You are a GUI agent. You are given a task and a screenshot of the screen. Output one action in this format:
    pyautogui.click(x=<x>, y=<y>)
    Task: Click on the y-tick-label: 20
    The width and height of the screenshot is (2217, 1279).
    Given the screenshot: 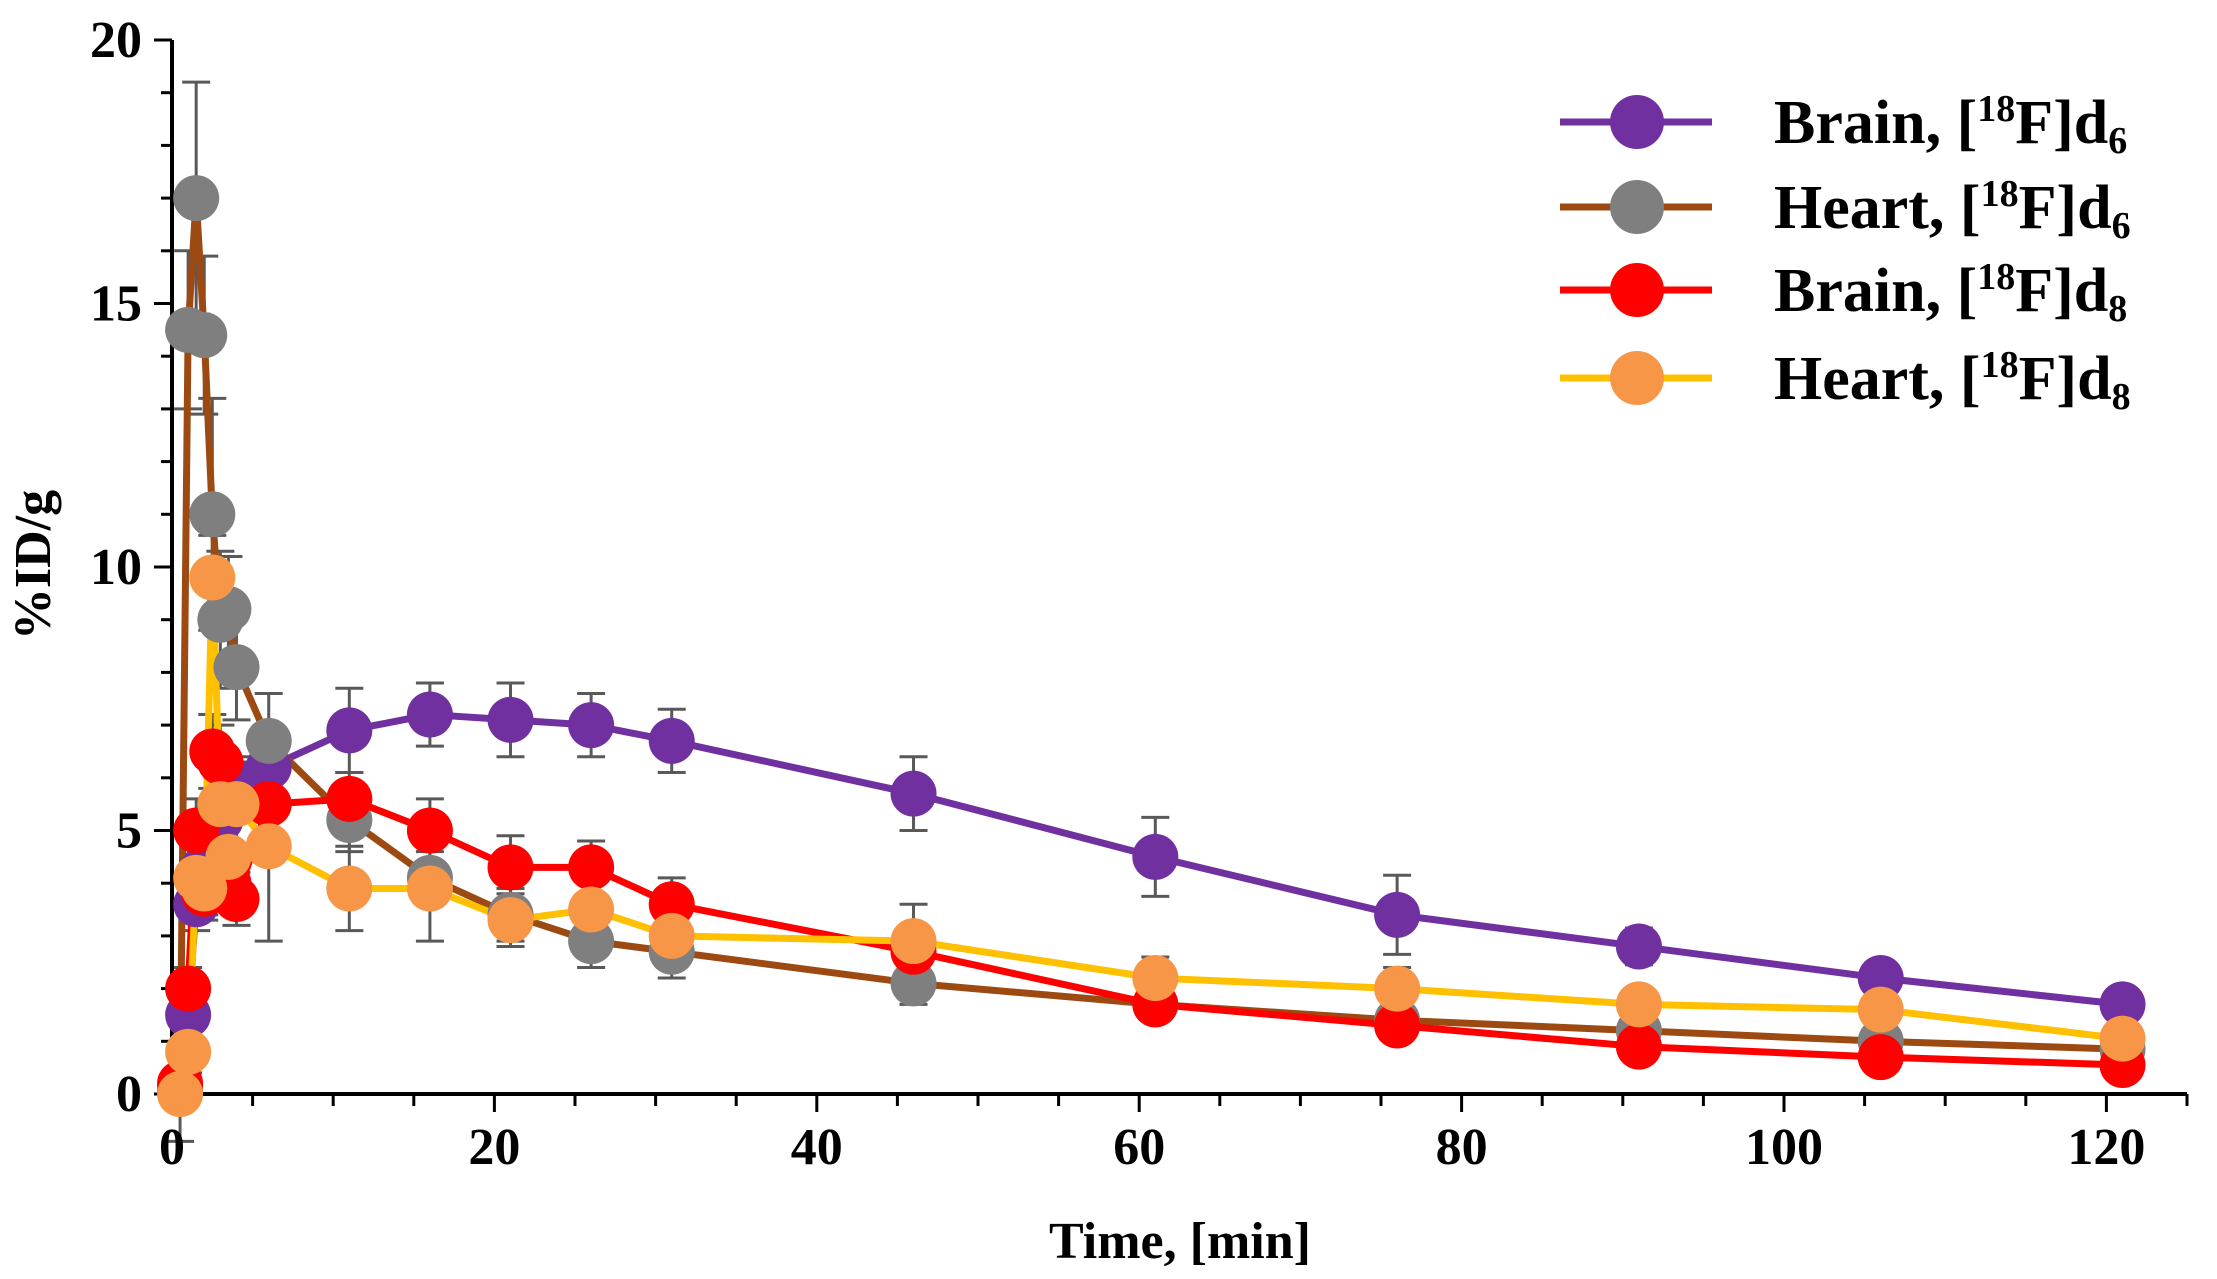 What is the action you would take?
    pyautogui.click(x=116, y=40)
    